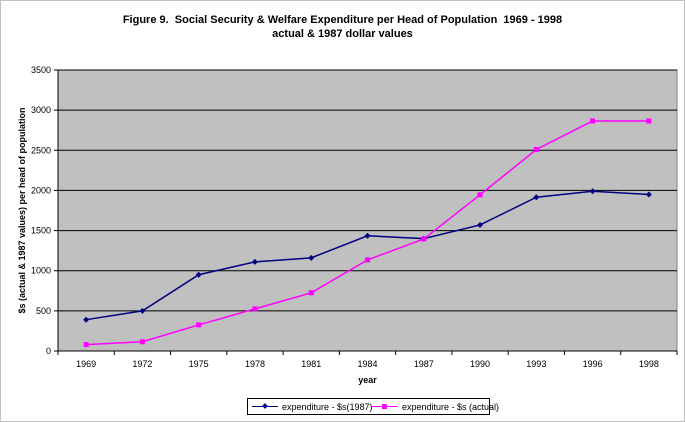  I want to click on x-tick-label: 1972, so click(142, 364).